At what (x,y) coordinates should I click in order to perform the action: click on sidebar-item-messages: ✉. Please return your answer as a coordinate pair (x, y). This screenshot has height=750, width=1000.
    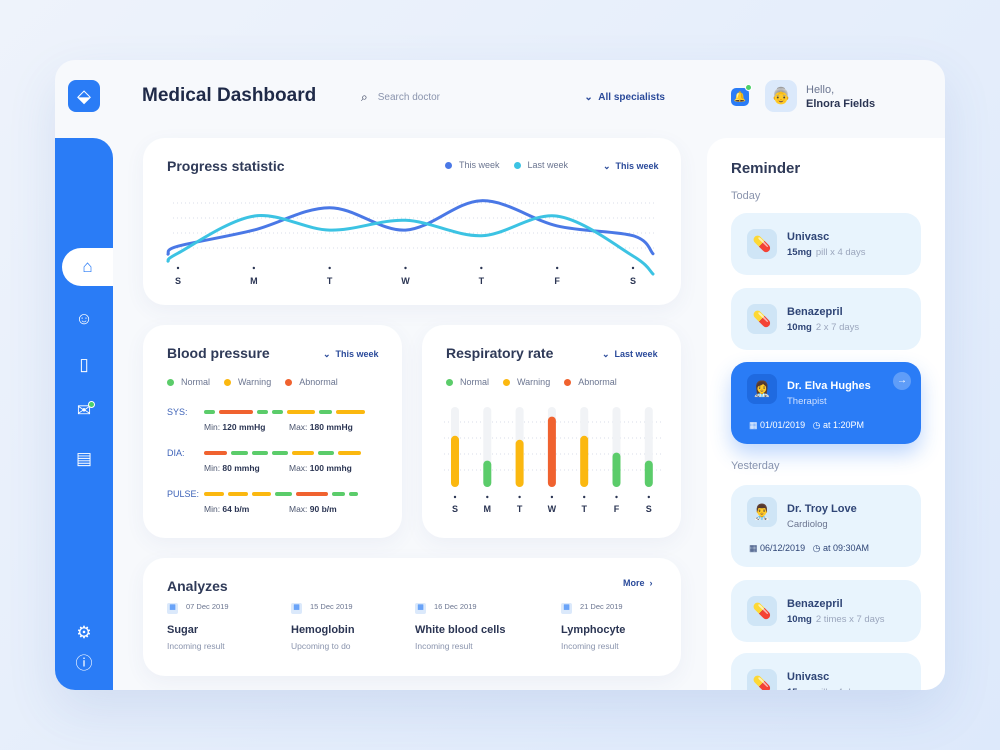
    Looking at the image, I should click on (84, 411).